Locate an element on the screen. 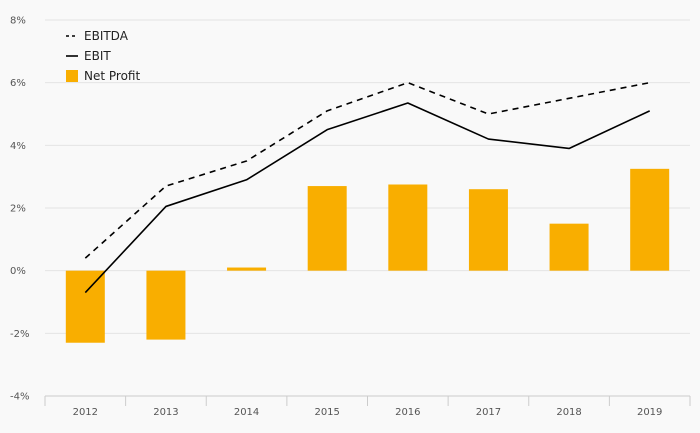  legend: EBITDA EBIT Net Profit is located at coordinates (103, 56).